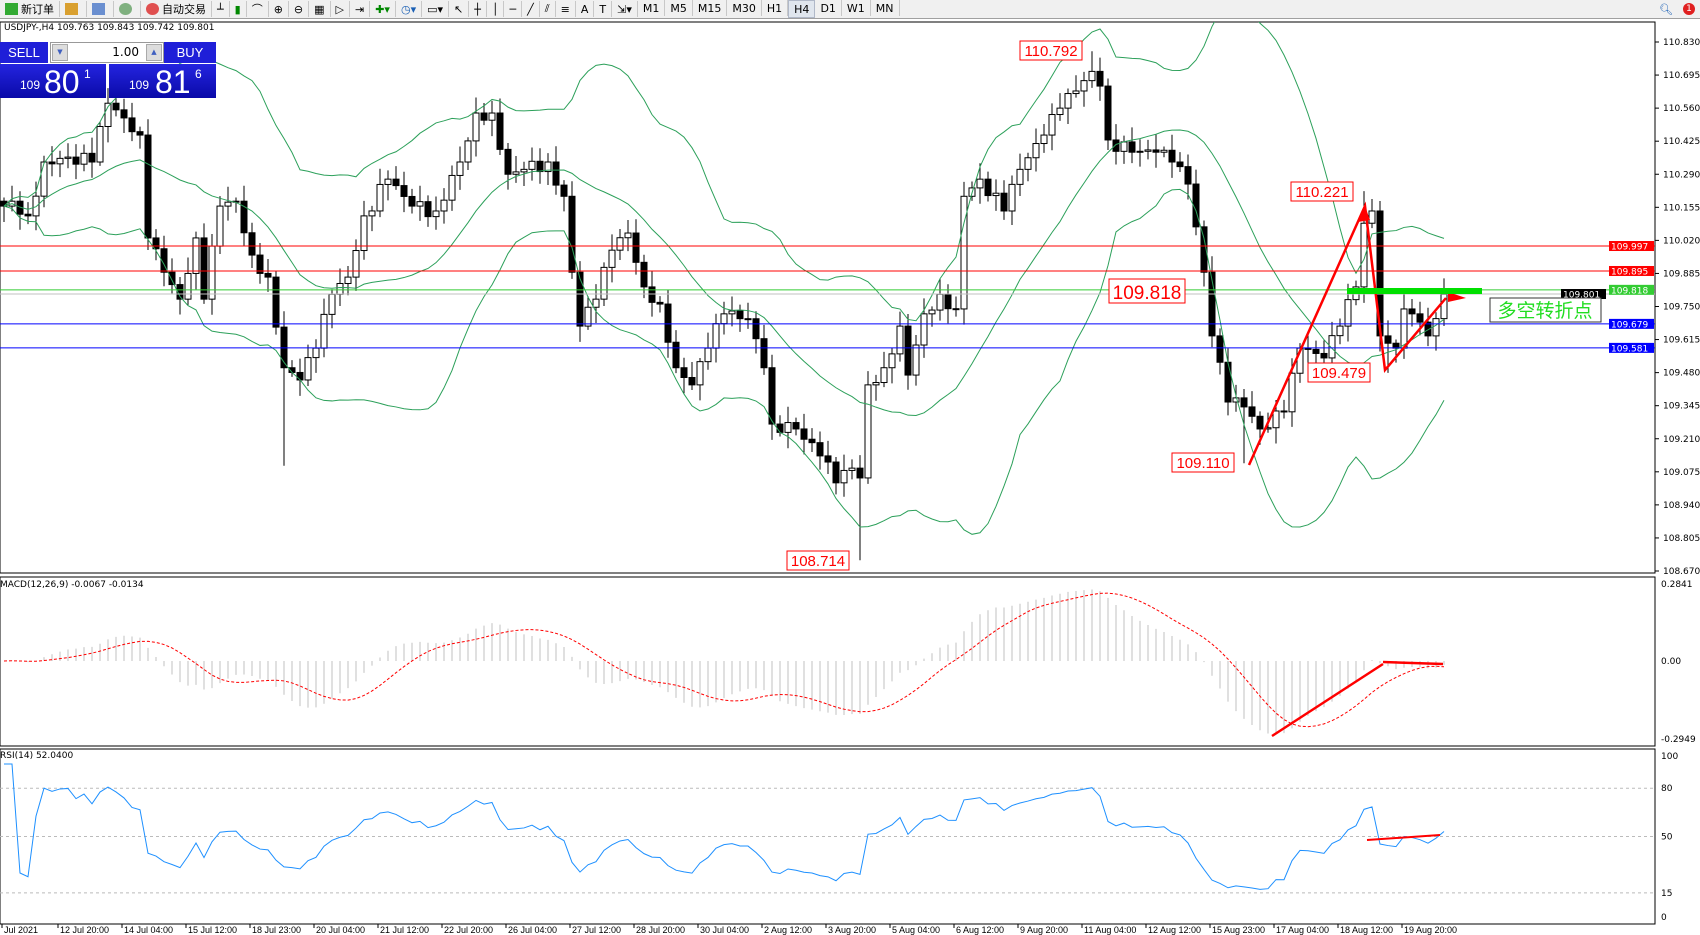 Image resolution: width=1700 pixels, height=935 pixels. Describe the element at coordinates (856, 8) in the screenshot. I see `timeframe-w1: W1` at that location.